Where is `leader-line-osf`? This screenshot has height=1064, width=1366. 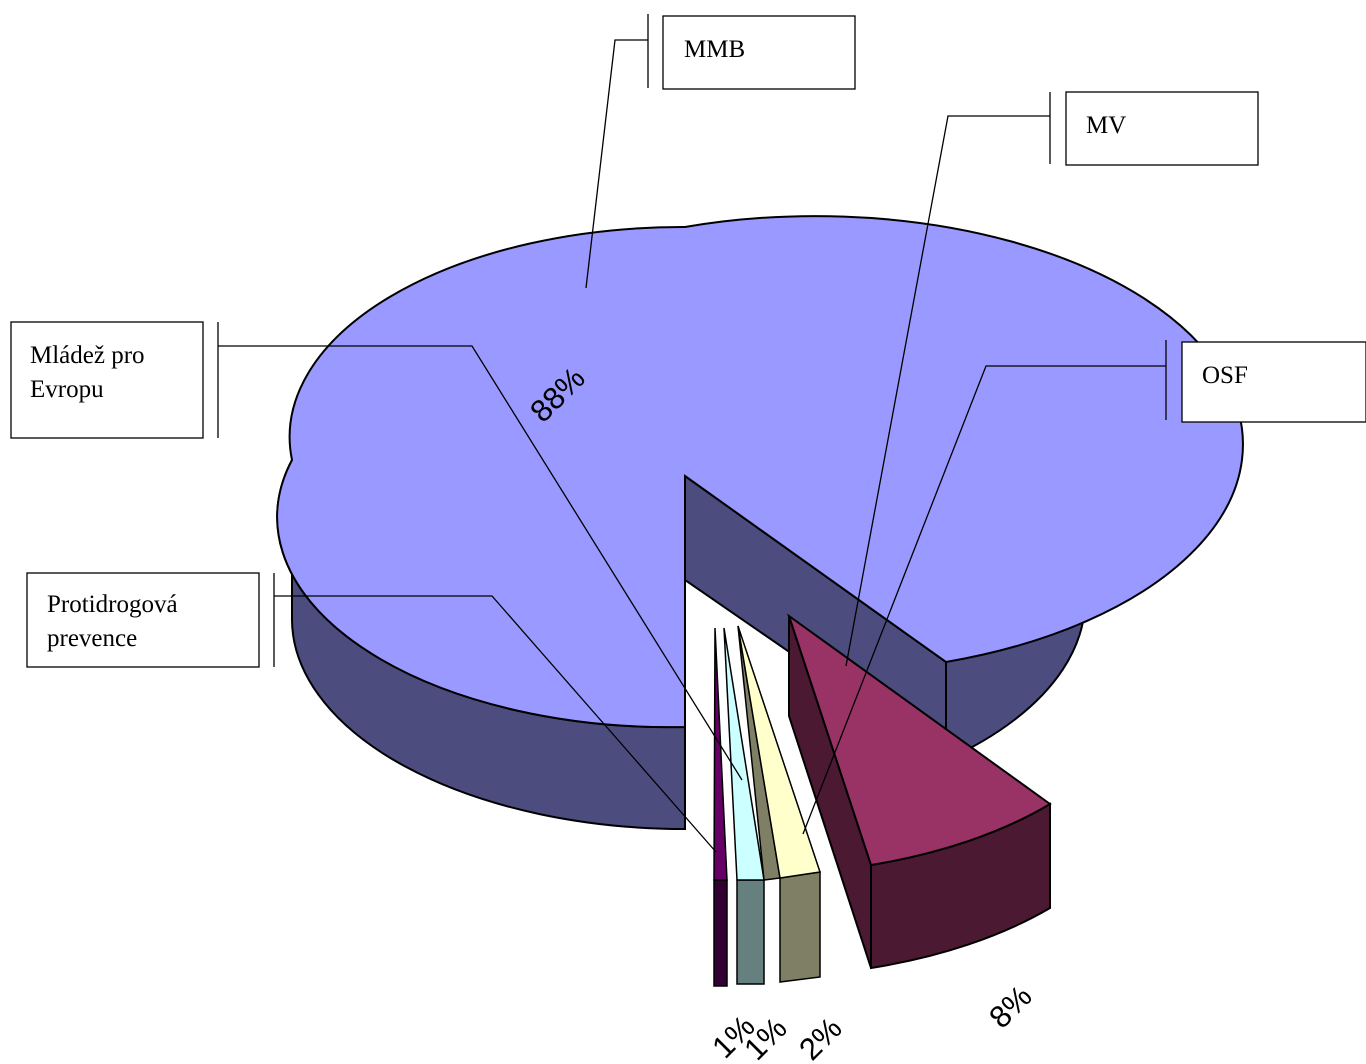 leader-line-osf is located at coordinates (984, 587).